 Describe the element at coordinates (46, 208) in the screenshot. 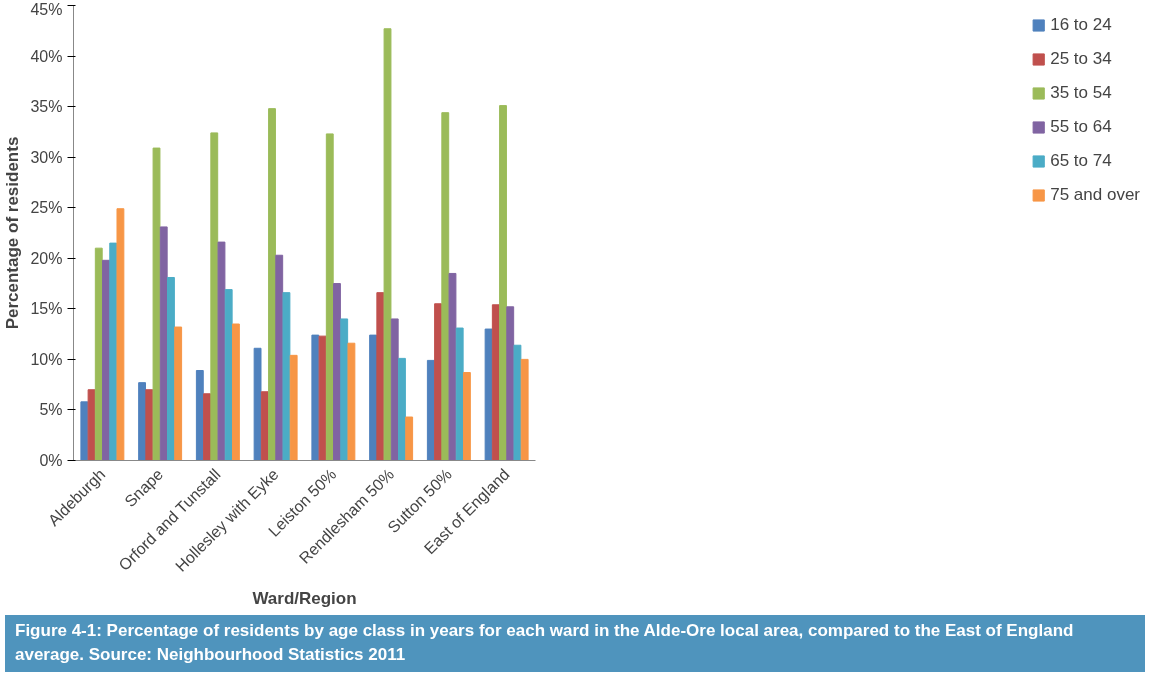

I see `y-tick-label: 25%` at that location.